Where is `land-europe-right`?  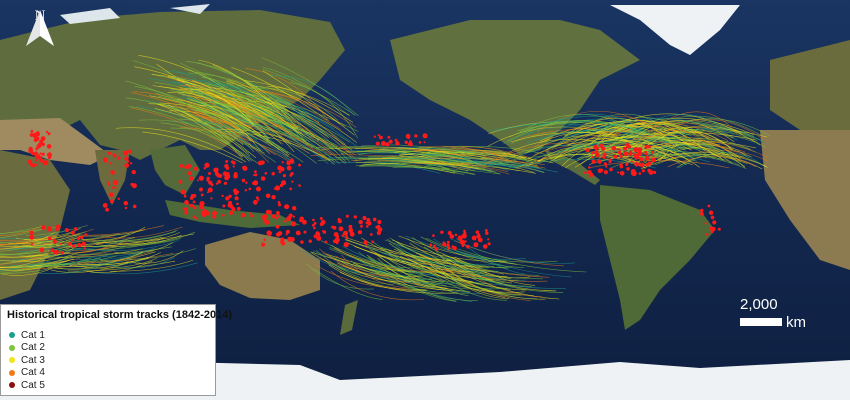
land-europe-right is located at coordinates (810, 90).